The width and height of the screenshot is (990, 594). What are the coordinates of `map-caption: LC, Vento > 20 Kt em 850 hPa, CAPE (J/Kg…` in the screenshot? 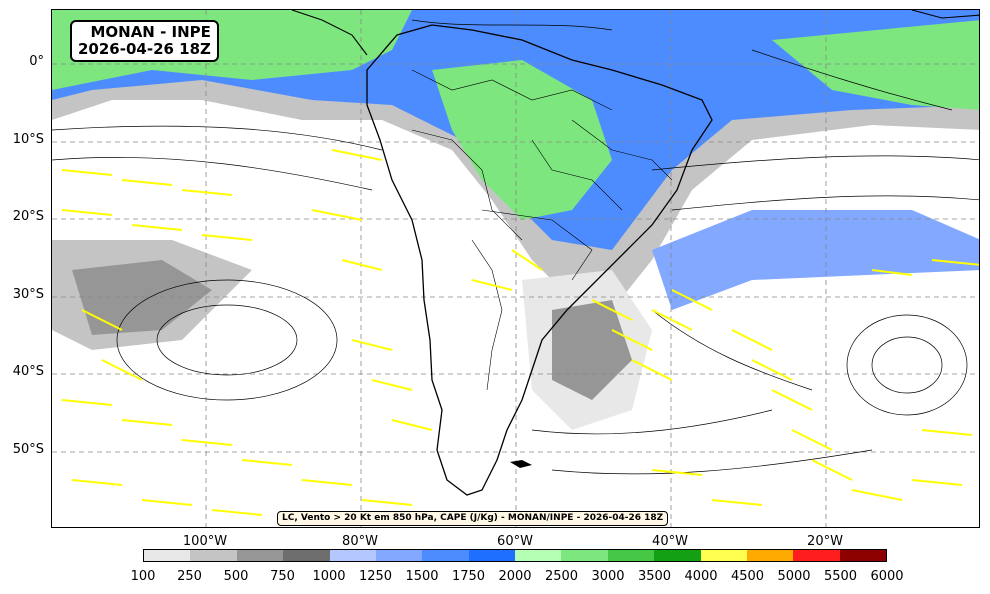 It's located at (473, 518).